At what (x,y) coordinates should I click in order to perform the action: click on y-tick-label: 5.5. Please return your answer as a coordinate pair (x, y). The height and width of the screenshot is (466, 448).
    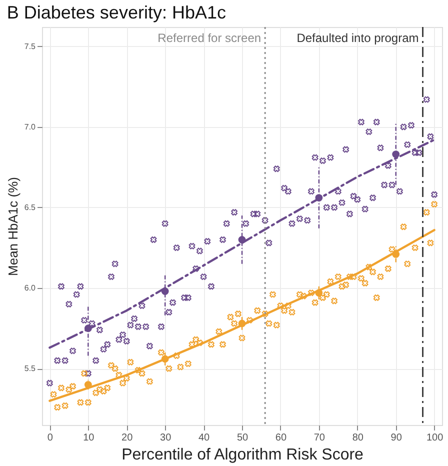
    Looking at the image, I should click on (30, 369).